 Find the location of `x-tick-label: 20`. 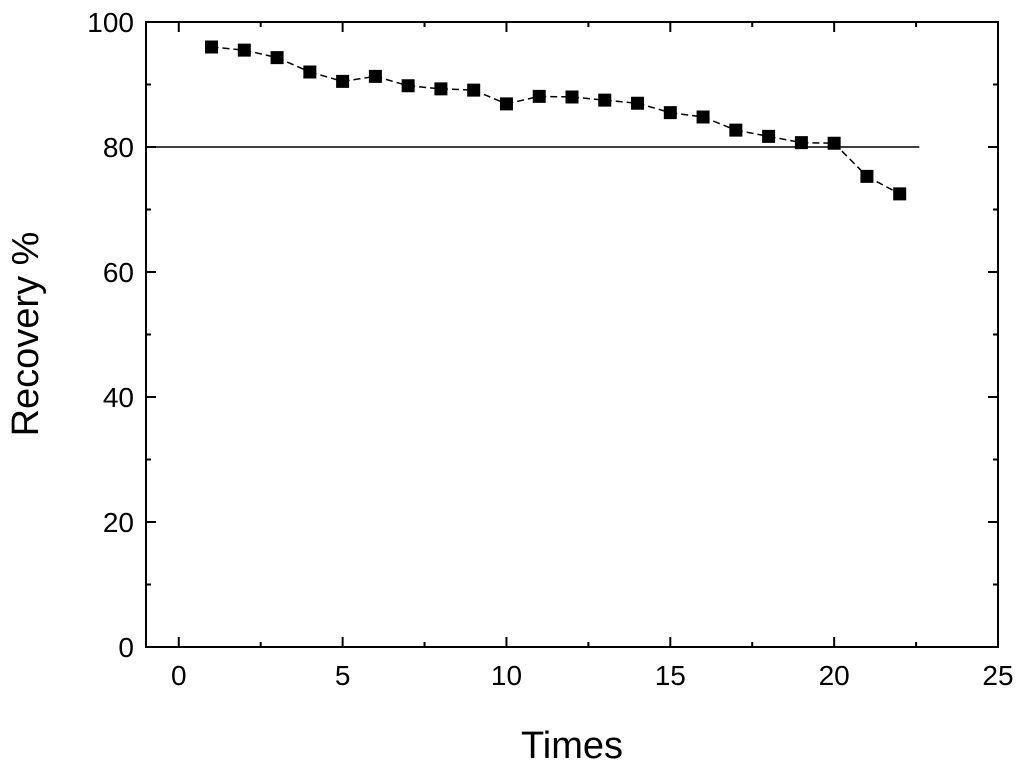

x-tick-label: 20 is located at coordinates (834, 675).